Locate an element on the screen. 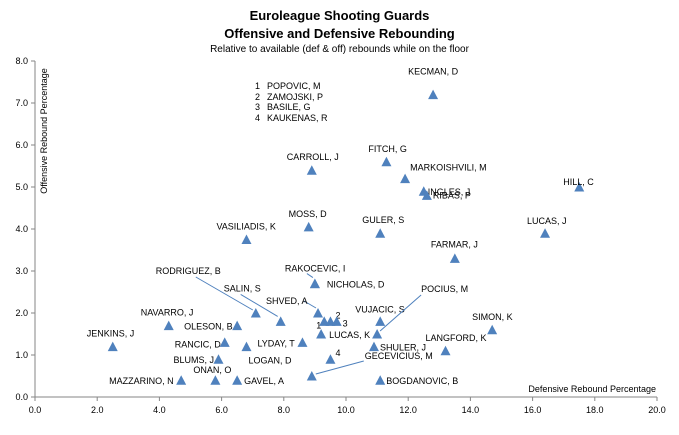 The image size is (679, 435). point-label: INGLES, J is located at coordinates (449, 192).